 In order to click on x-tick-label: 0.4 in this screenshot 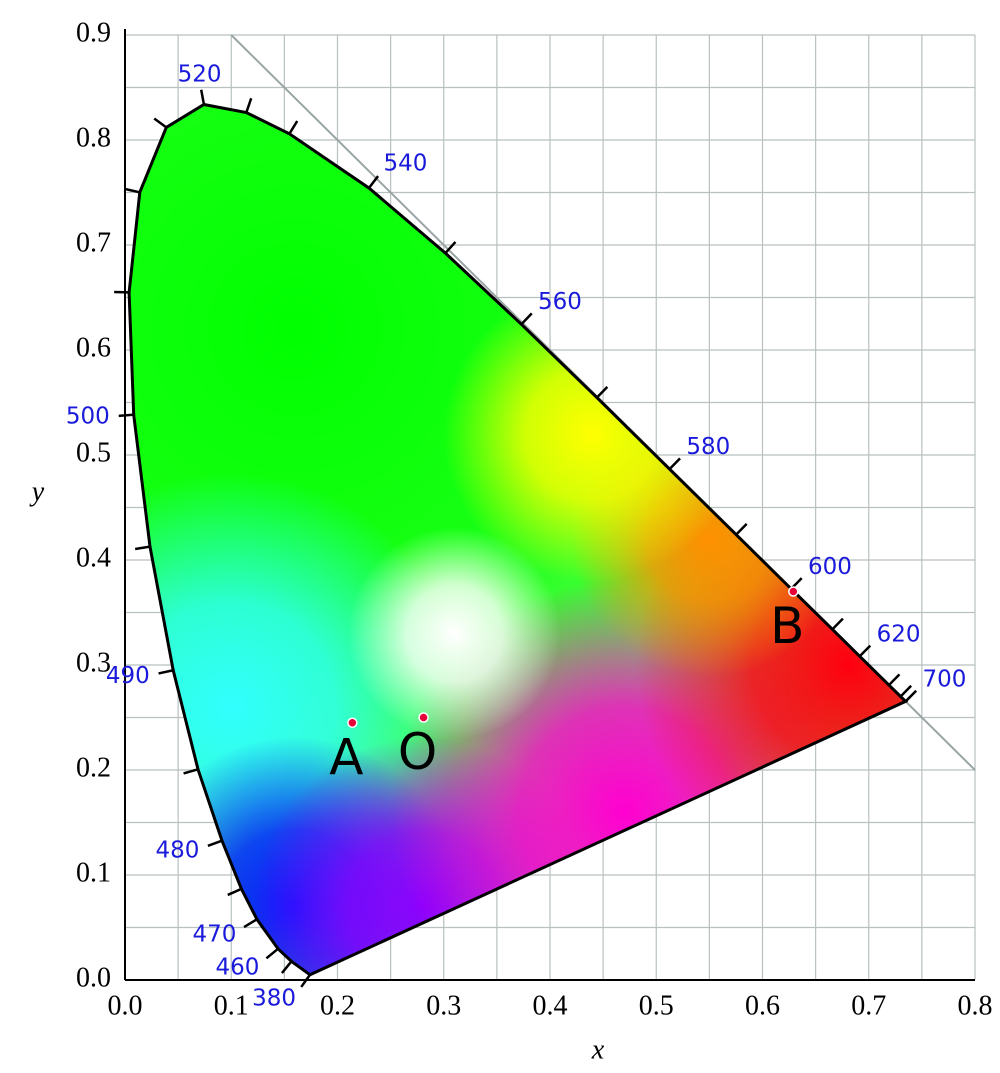, I will do `click(550, 1005)`.